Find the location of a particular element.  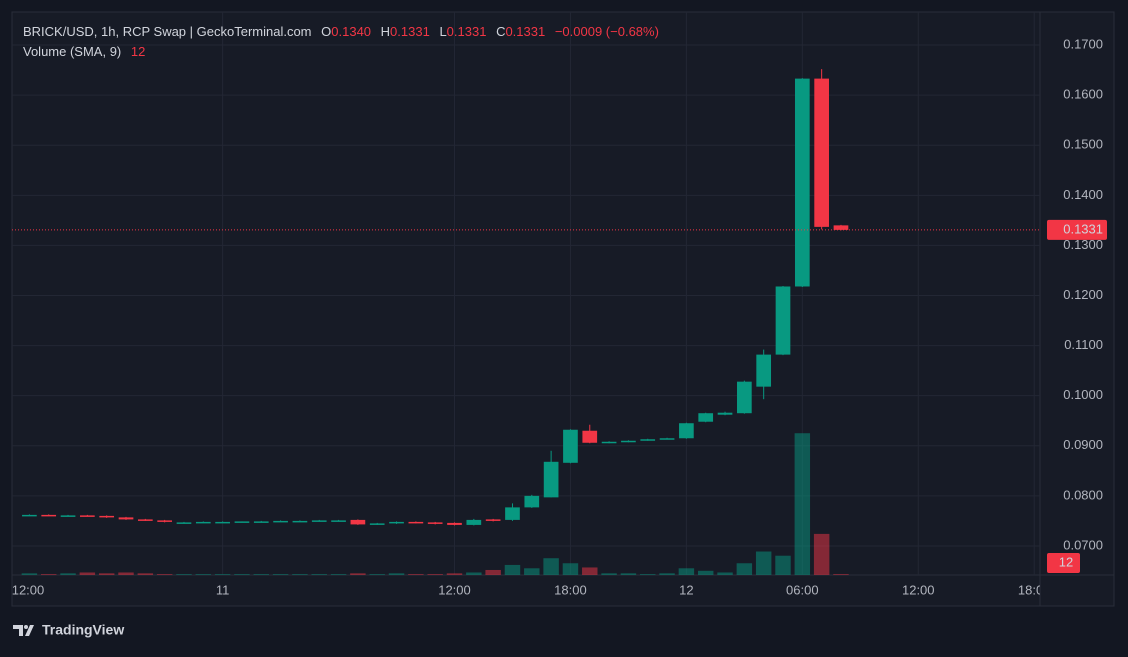

ohlc-value: 0.1331 is located at coordinates (467, 31).